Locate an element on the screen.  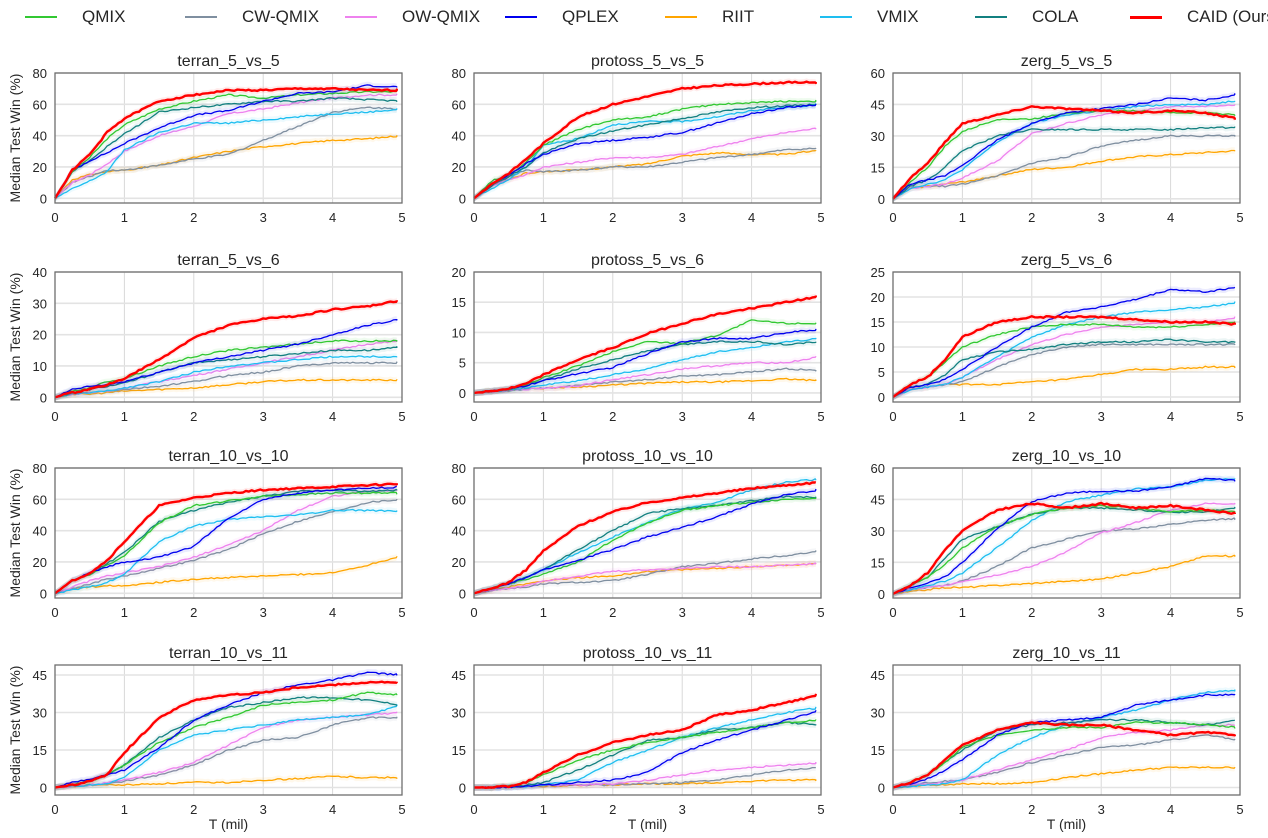
chart-title: protoss_10_vs_11 is located at coordinates (648, 653).